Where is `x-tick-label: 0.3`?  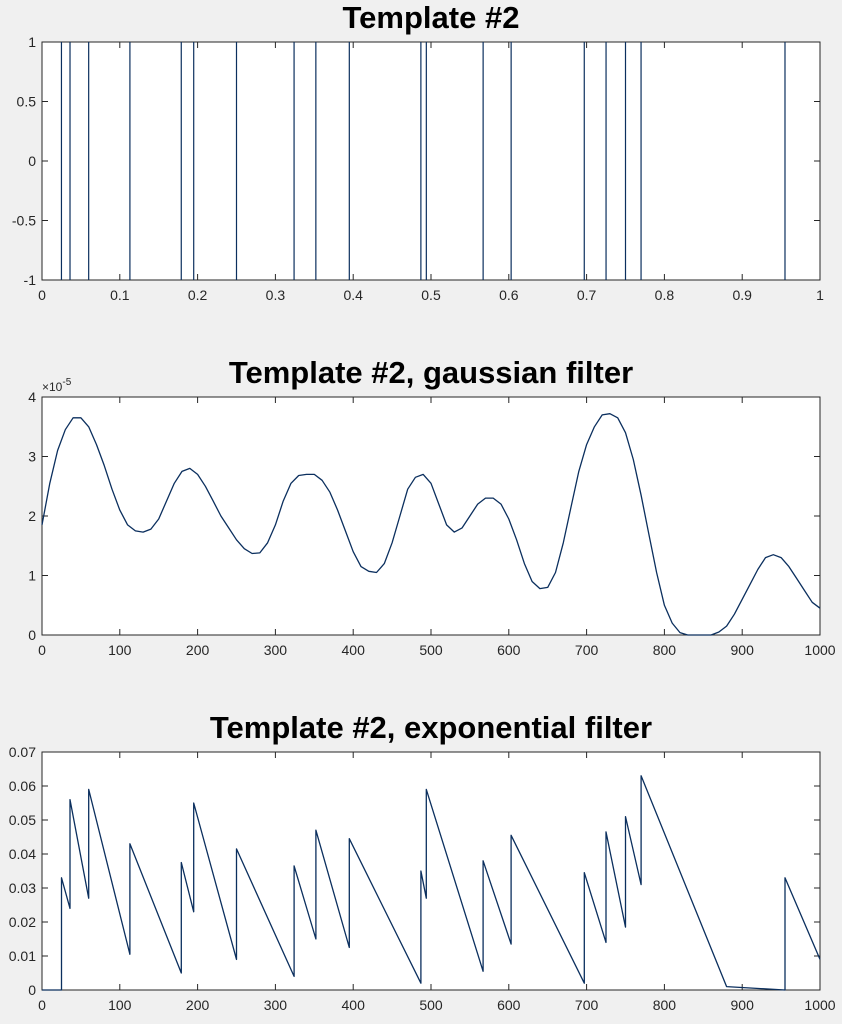
x-tick-label: 0.3 is located at coordinates (276, 295).